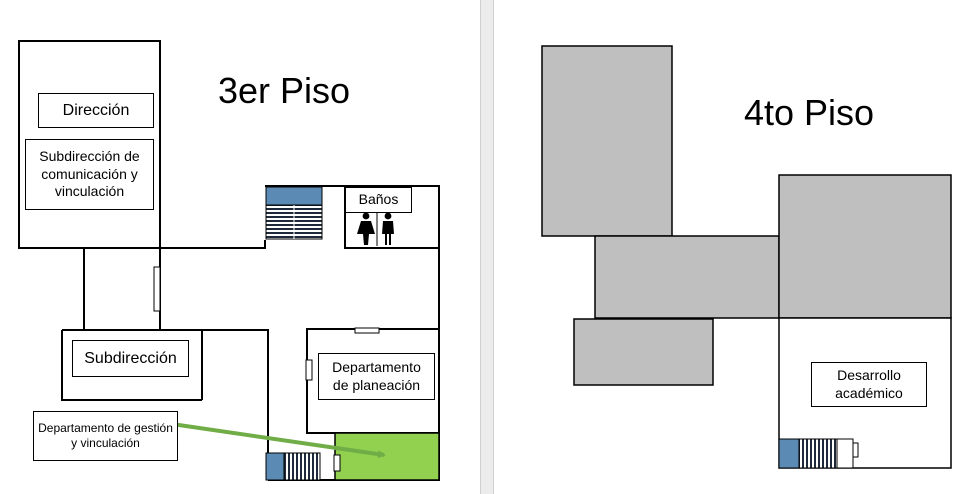  I want to click on highlight-room, so click(387, 456).